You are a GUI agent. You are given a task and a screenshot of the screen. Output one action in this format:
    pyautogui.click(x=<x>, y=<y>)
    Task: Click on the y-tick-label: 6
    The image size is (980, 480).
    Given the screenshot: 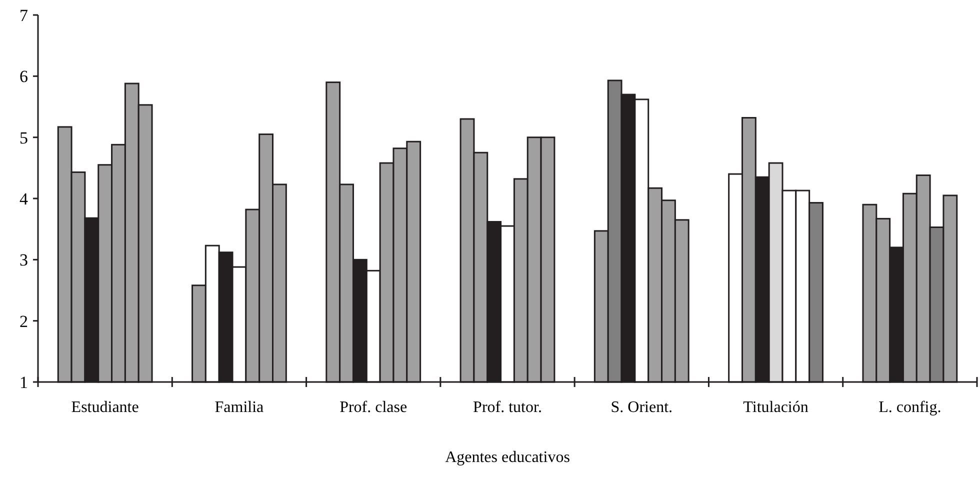 What is the action you would take?
    pyautogui.click(x=24, y=76)
    